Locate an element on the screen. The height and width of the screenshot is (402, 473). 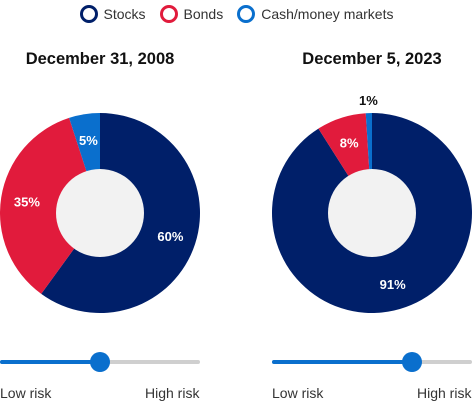
chart-title-2008: December 31, 2008 is located at coordinates (100, 59).